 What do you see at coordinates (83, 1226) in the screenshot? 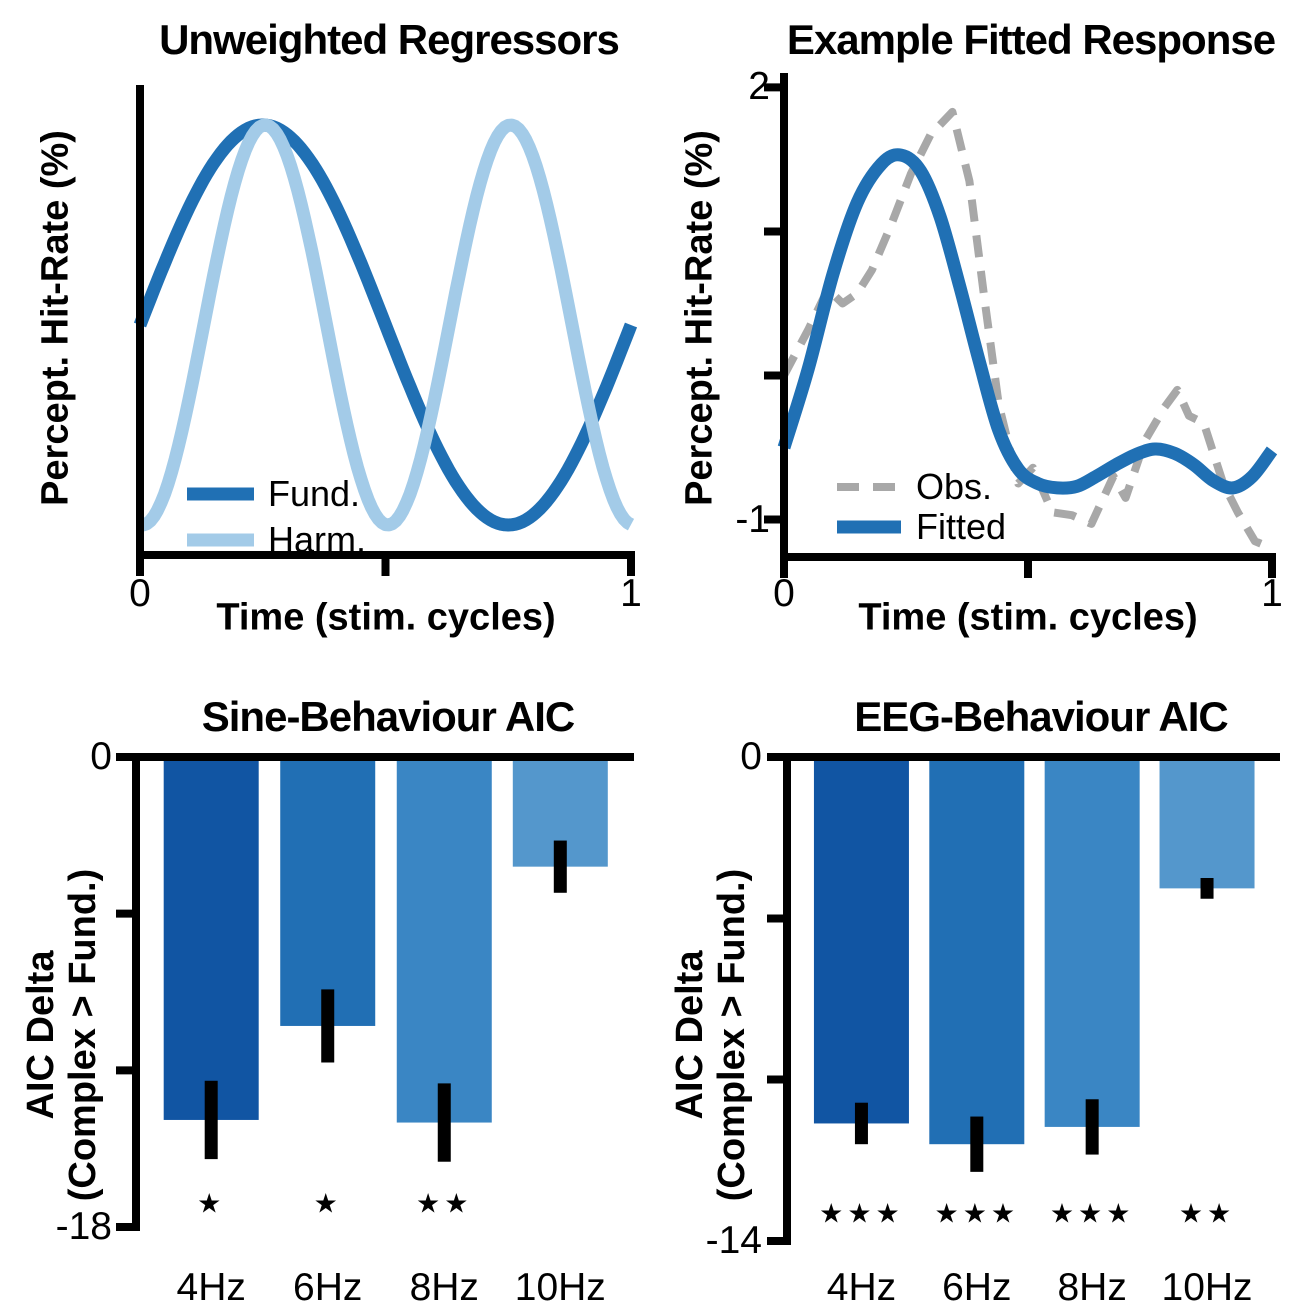
I see `y-tick-label: -18` at bounding box center [83, 1226].